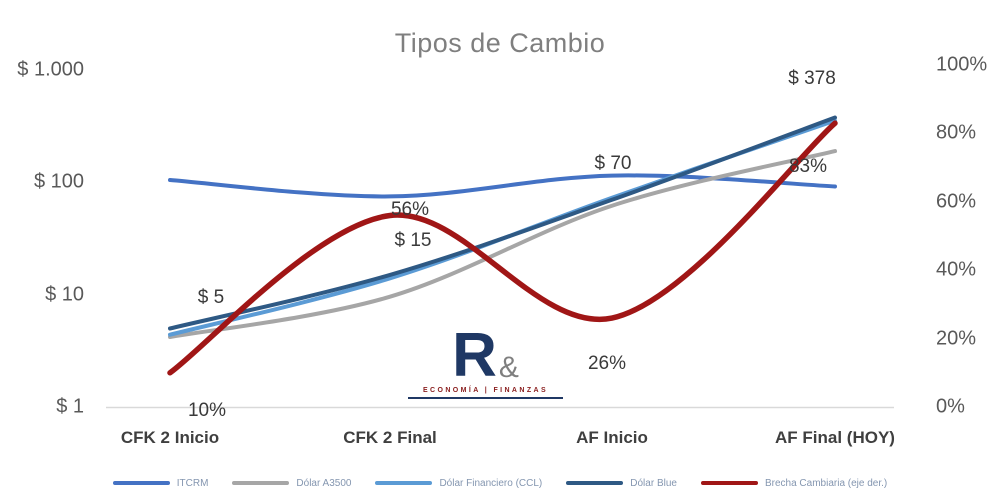  I want to click on legend-item: Brecha Cambiaria (eje der.), so click(794, 483).